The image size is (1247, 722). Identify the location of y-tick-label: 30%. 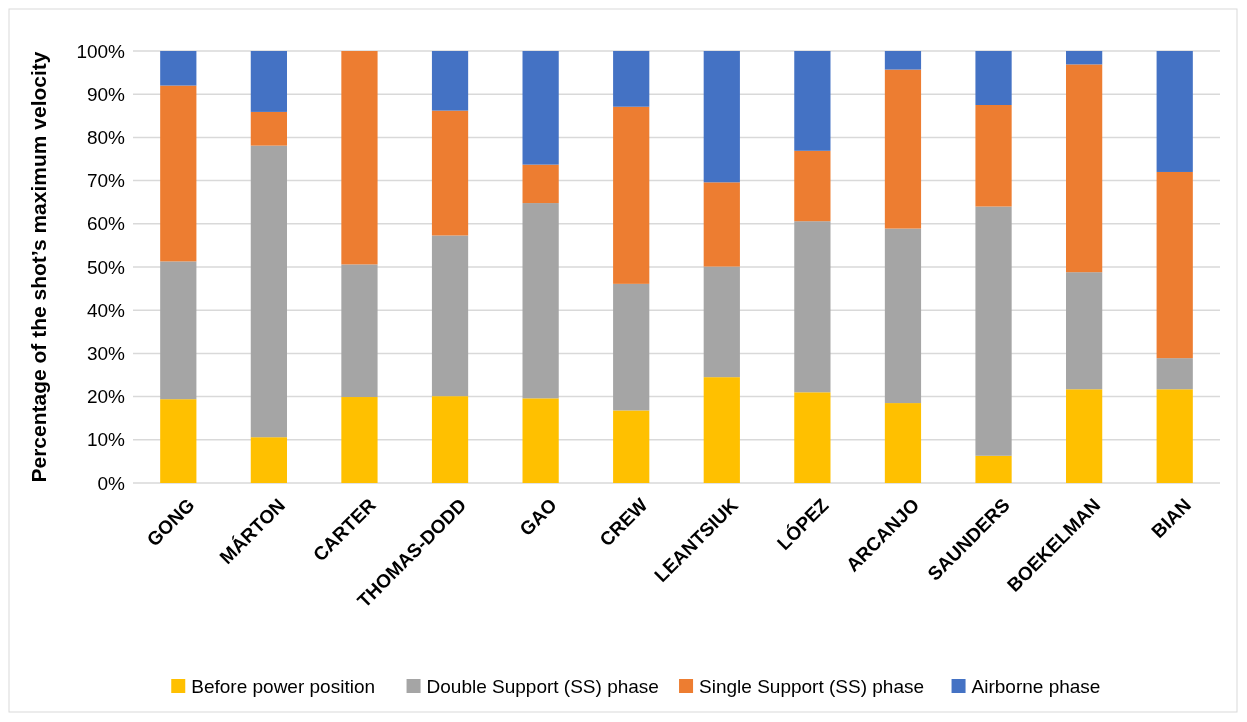
(106, 354).